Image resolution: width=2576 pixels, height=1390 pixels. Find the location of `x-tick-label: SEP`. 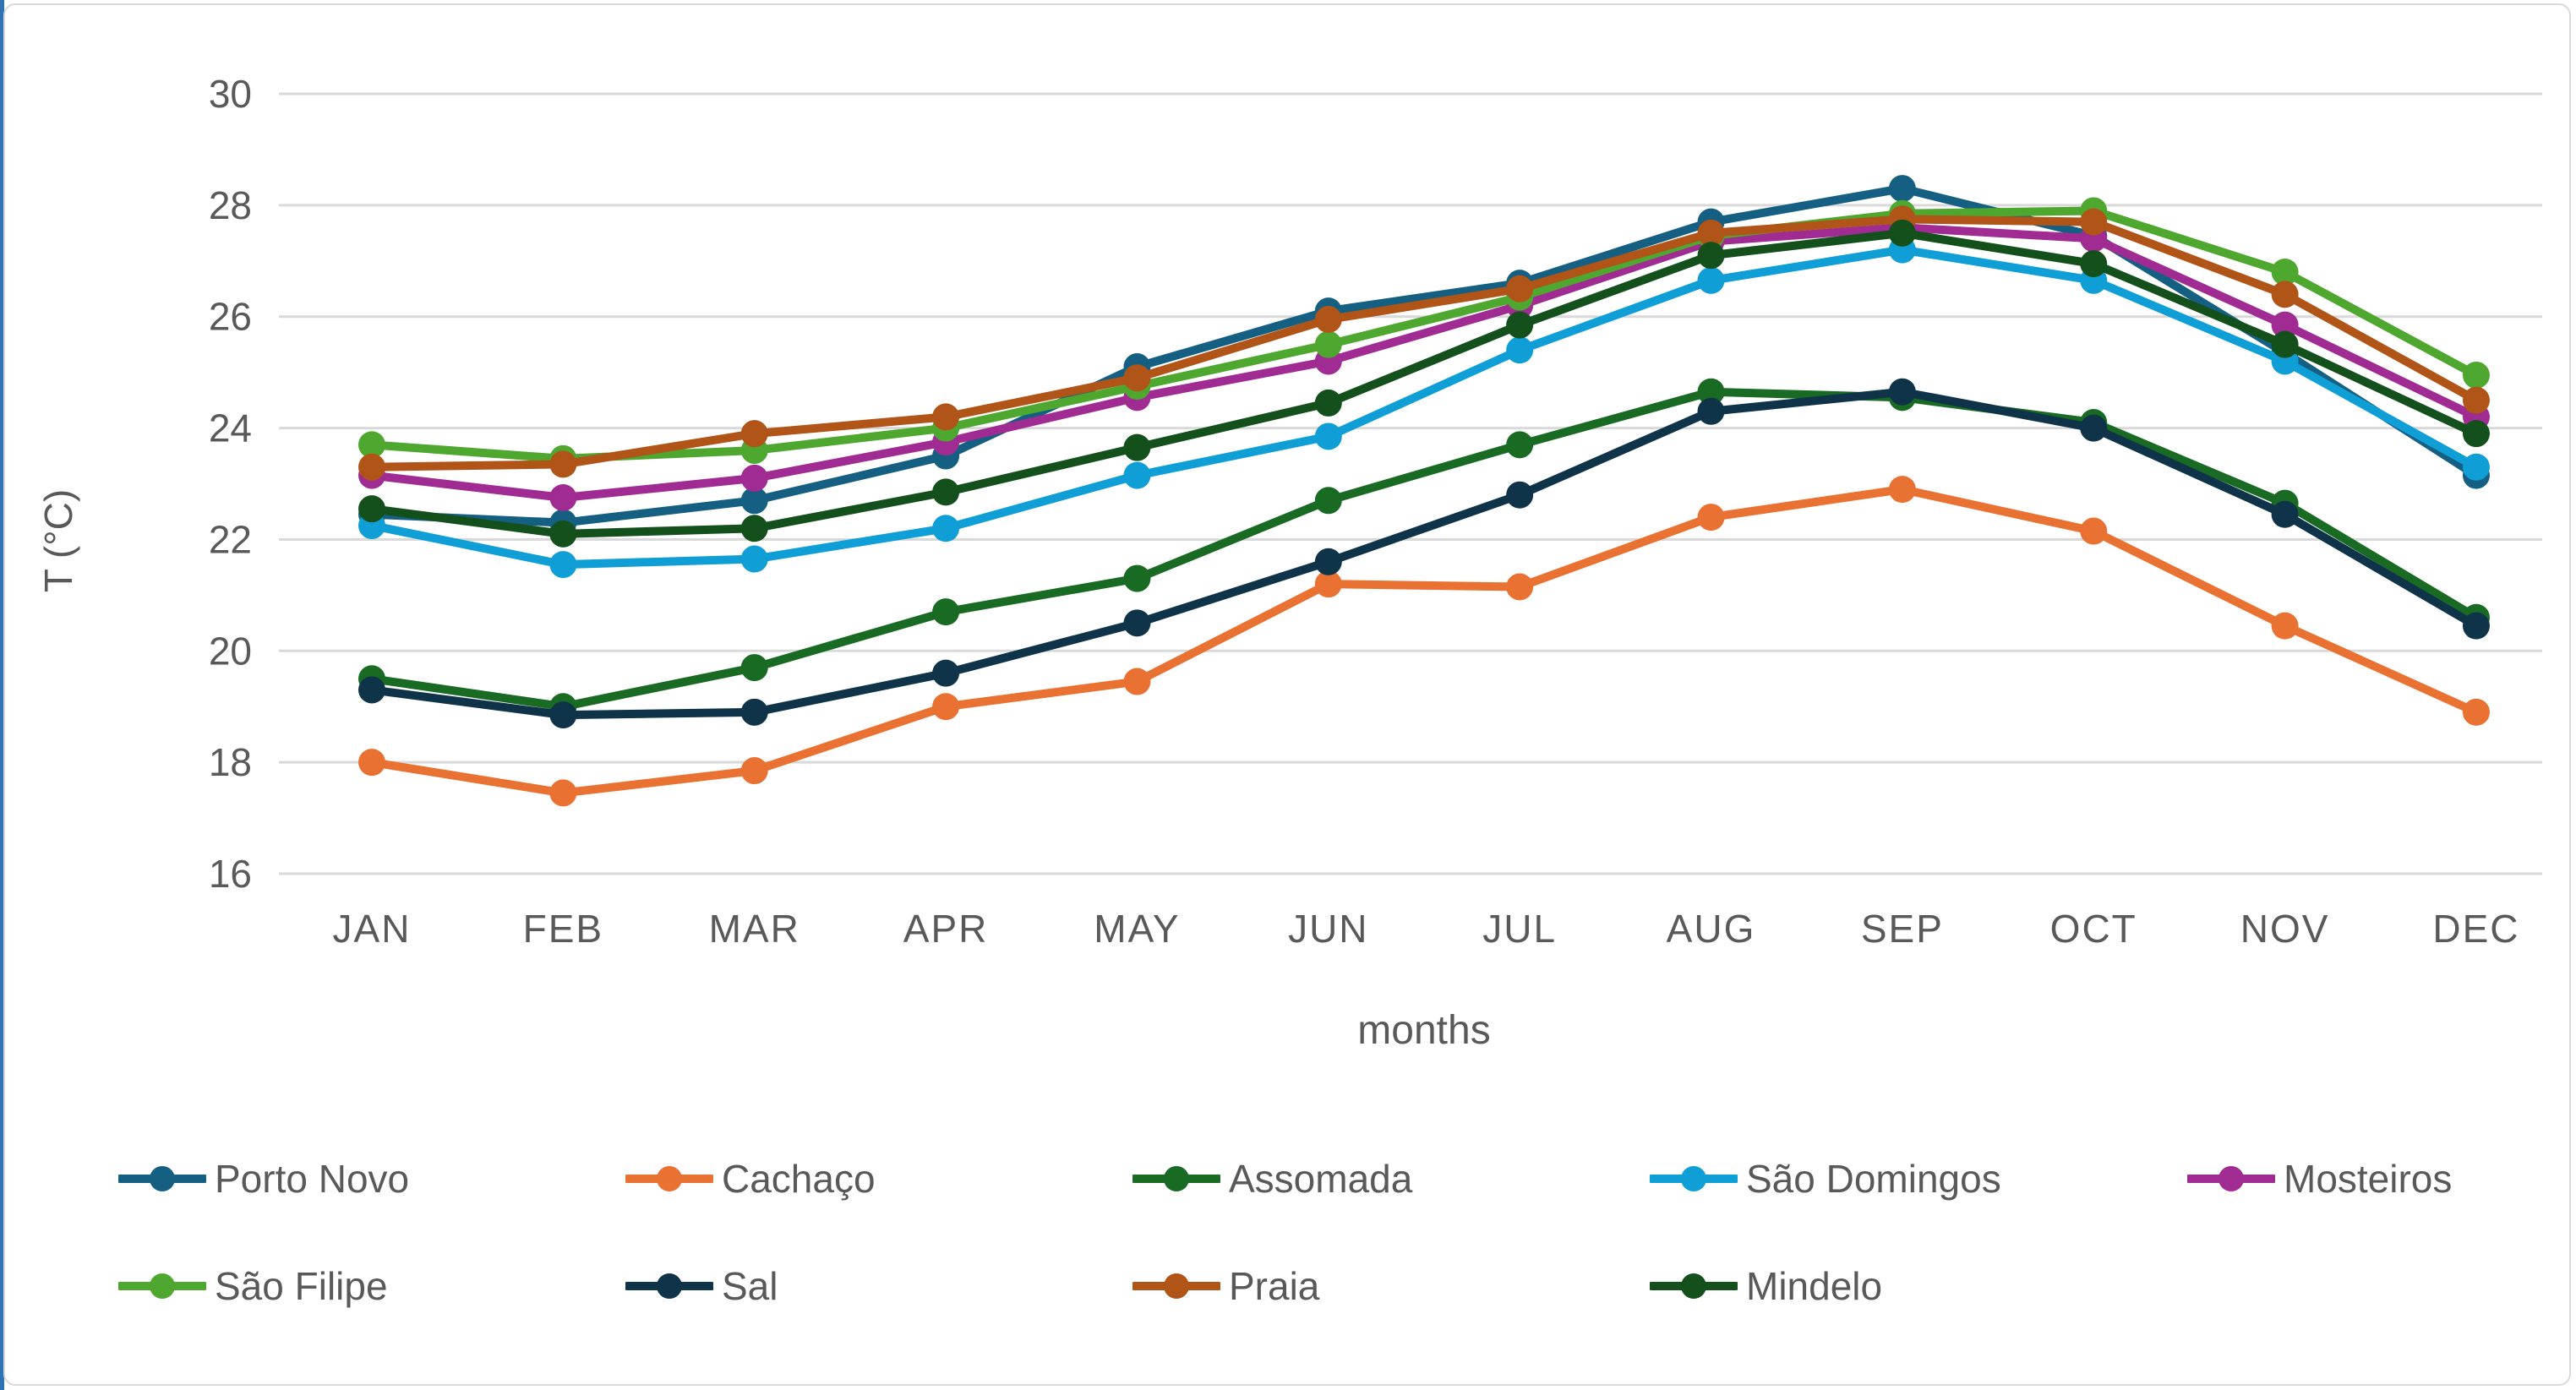

x-tick-label: SEP is located at coordinates (1902, 929).